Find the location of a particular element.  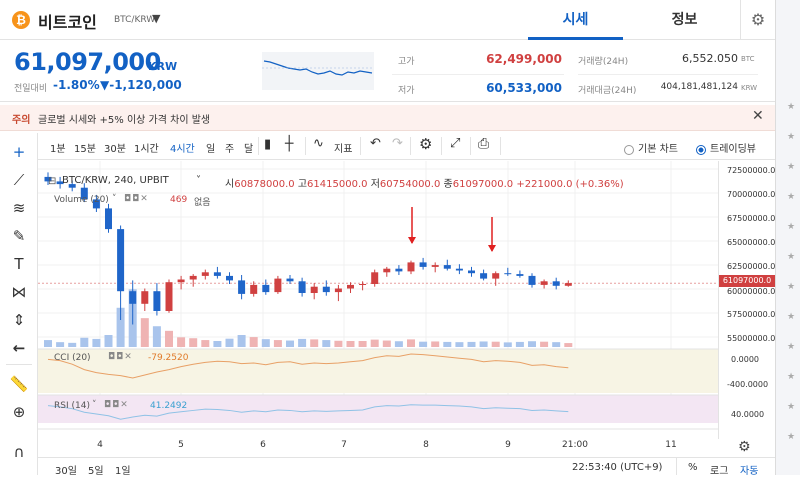

price-unit: KRW is located at coordinates (163, 66).